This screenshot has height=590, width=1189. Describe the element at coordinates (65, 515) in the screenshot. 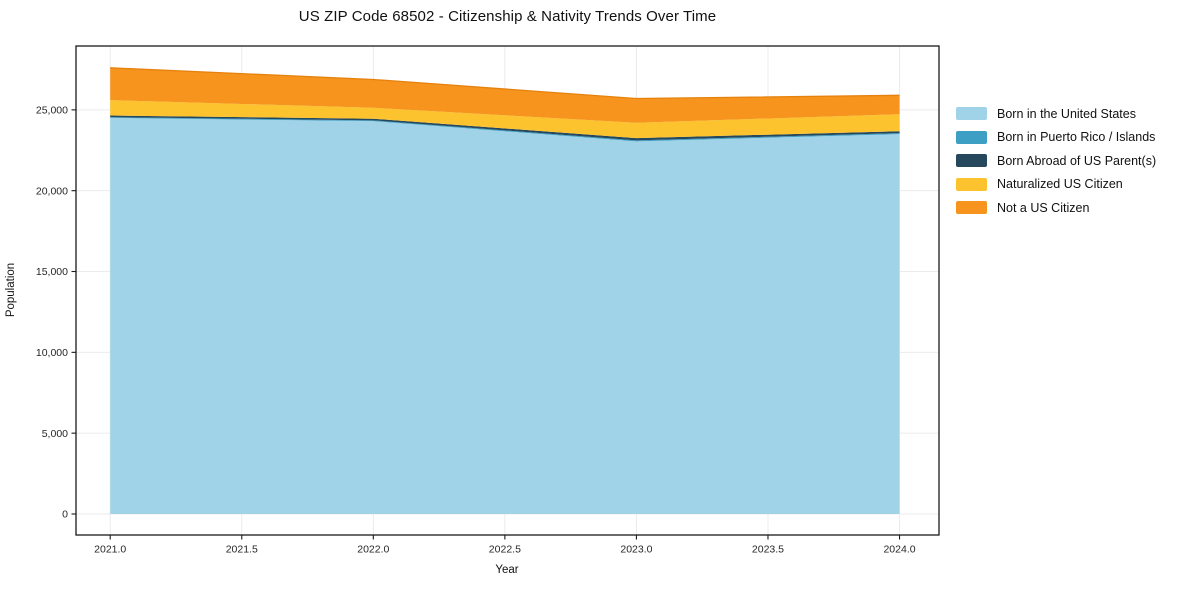

I see `y-tick-label: 0` at that location.